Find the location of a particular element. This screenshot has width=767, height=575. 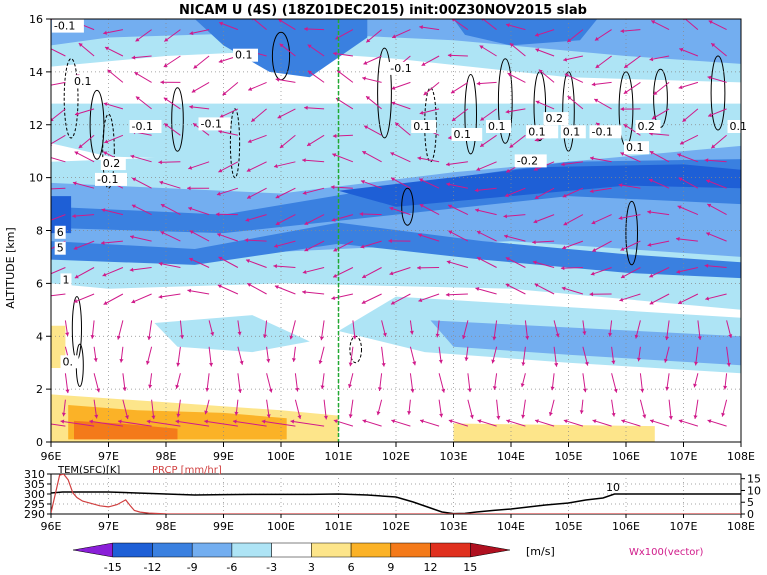

precipitation-tick-label: 15 is located at coordinates (754, 479).